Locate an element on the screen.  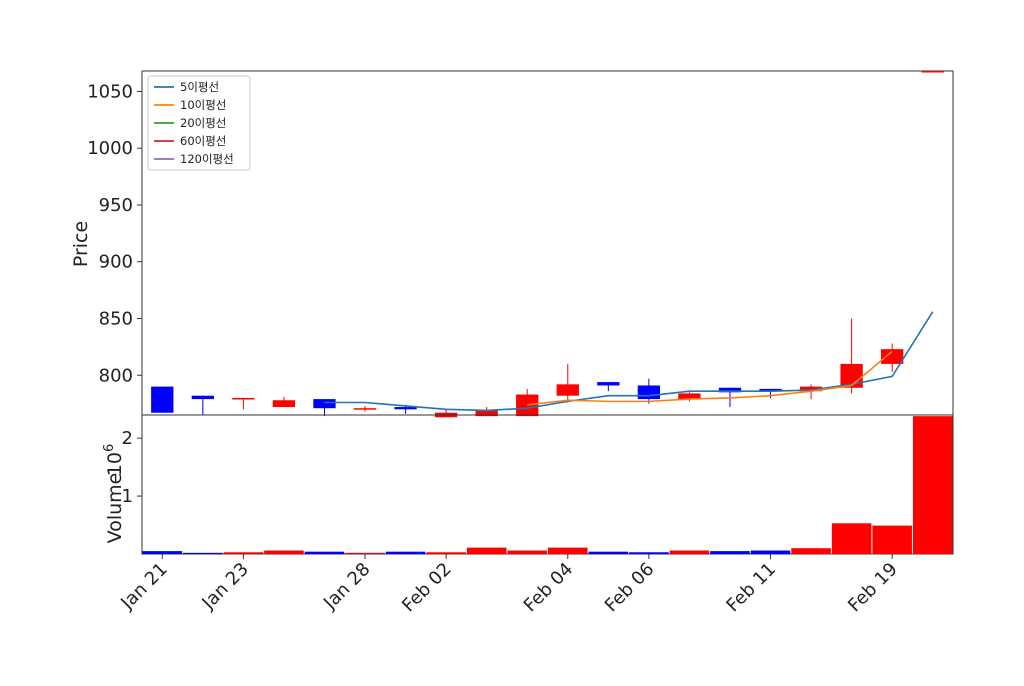
price-axis-label: Price is located at coordinates (81, 244).